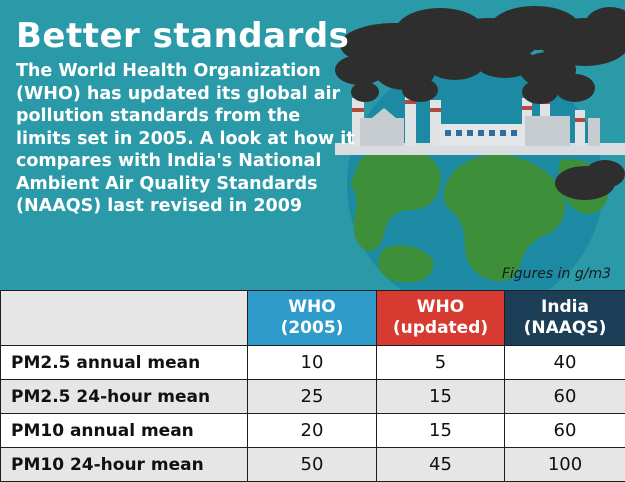 This screenshot has height=482, width=625. I want to click on table-row: PM2.5 24-hour mean 25 15 60, so click(313, 397).